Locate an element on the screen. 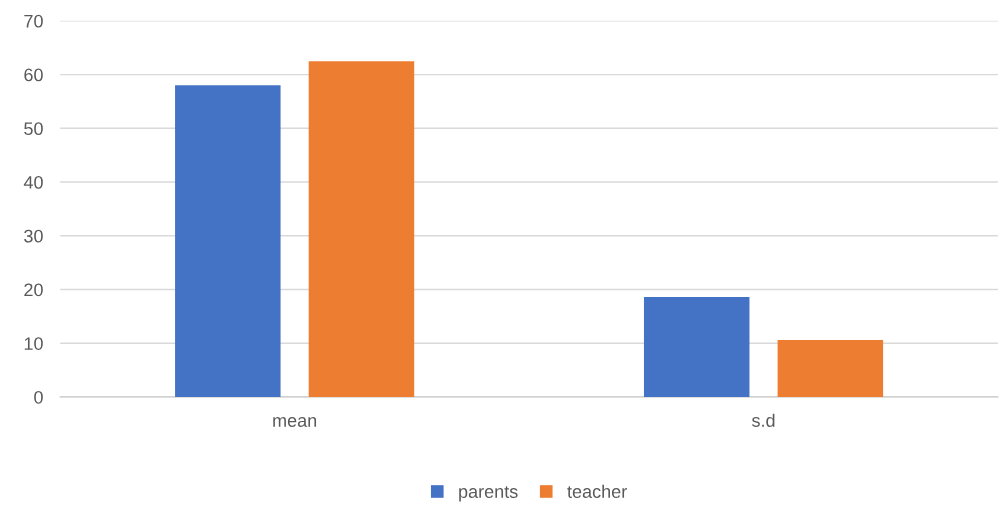 This screenshot has height=521, width=1003. y-tick-label: 30 is located at coordinates (33, 236).